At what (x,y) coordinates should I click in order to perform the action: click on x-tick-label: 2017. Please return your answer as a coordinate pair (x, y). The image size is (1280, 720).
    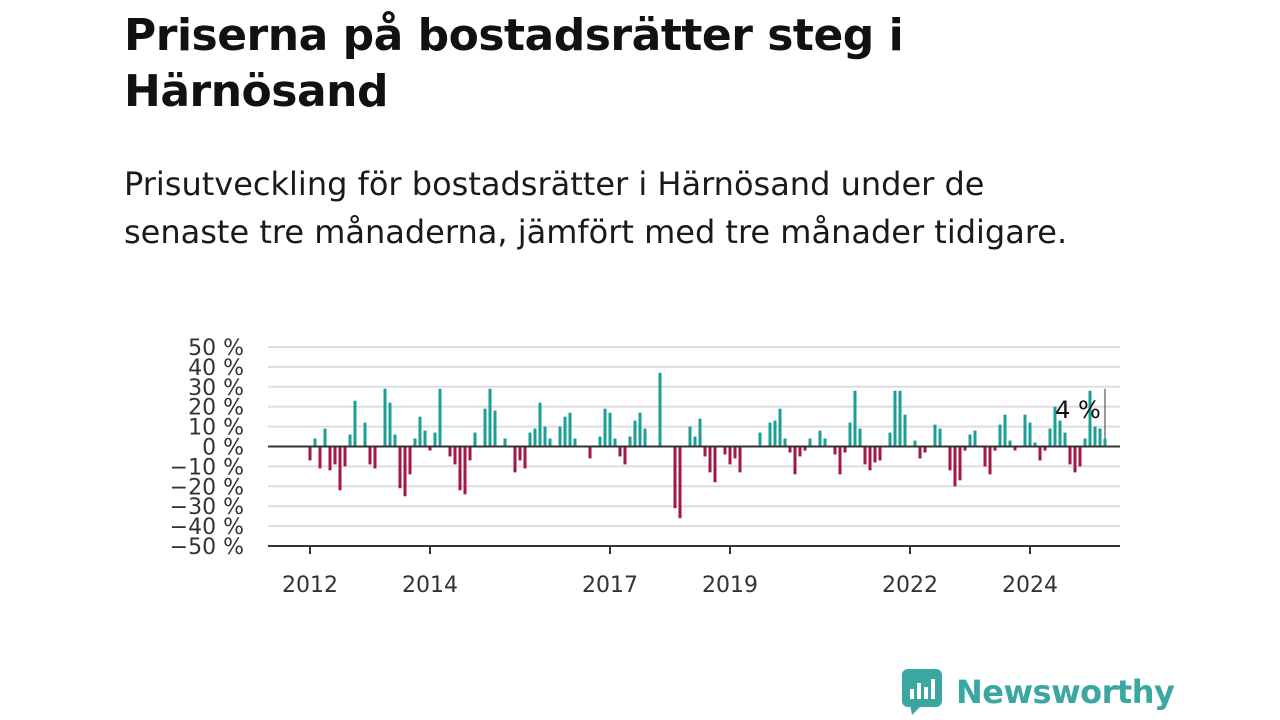
    Looking at the image, I should click on (610, 585).